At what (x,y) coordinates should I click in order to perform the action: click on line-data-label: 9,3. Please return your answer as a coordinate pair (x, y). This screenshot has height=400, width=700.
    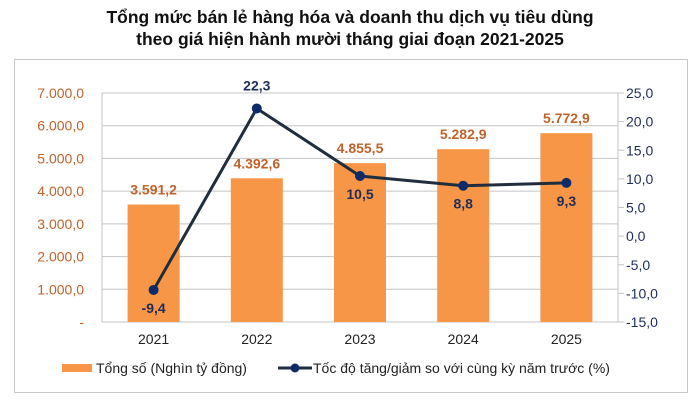
    Looking at the image, I should click on (567, 201).